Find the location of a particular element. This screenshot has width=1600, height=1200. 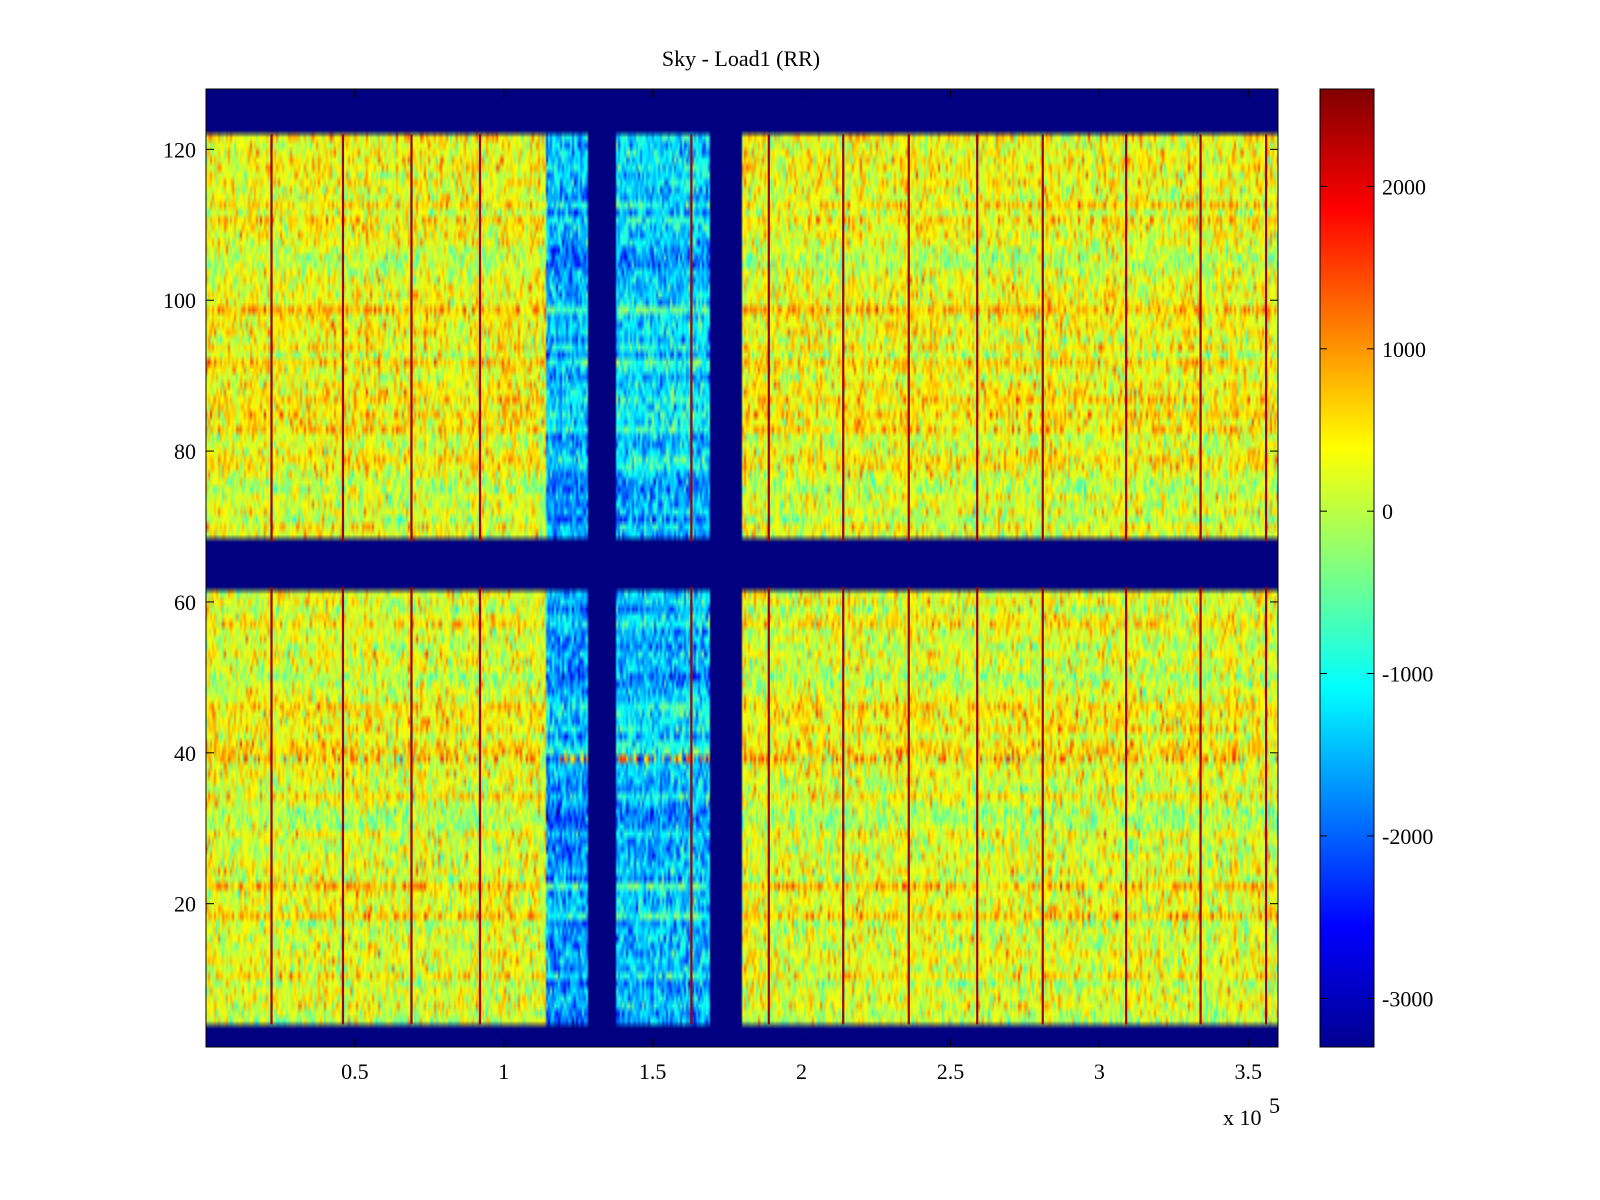

y-tick-label: 20 is located at coordinates (185, 904).